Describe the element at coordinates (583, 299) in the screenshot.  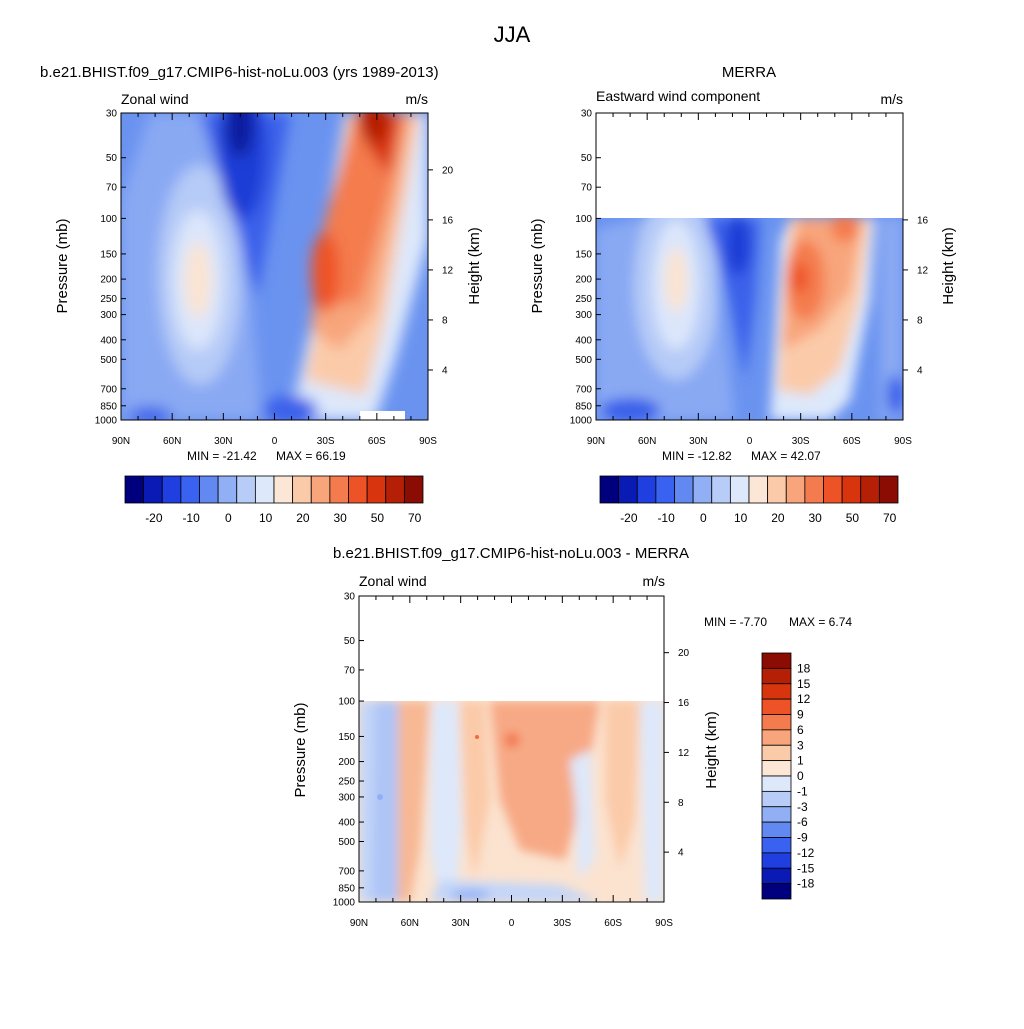
I see `panel-obs-ytick-label: 250` at that location.